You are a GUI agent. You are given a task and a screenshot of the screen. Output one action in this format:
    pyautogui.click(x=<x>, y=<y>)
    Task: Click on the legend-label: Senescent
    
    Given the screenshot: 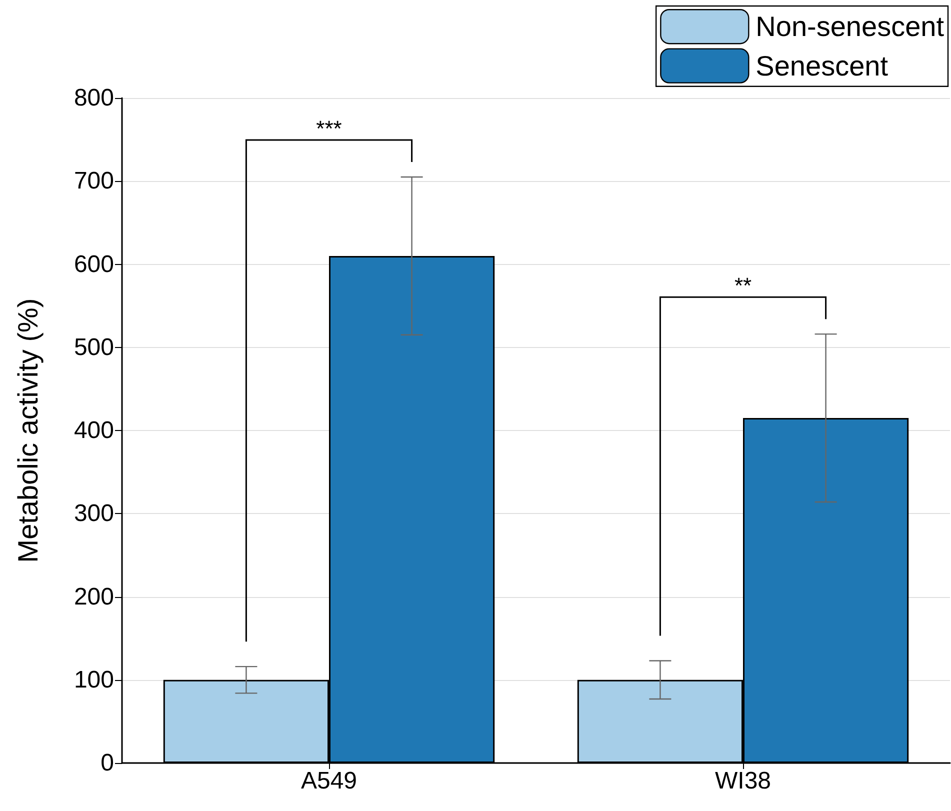 What is the action you would take?
    pyautogui.click(x=822, y=66)
    